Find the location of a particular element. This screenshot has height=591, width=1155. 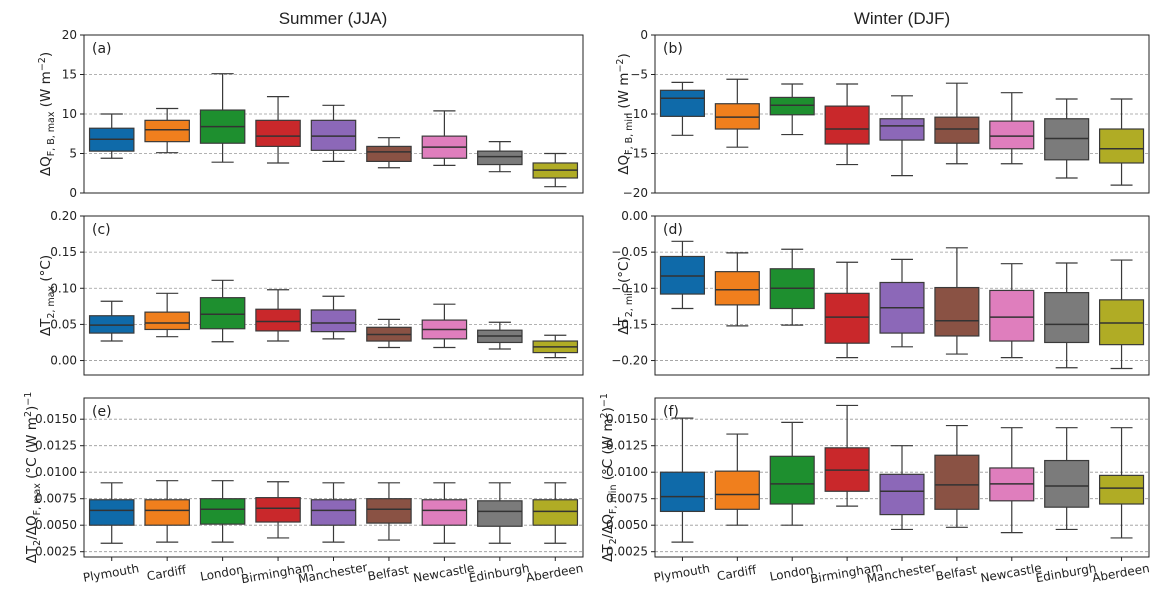

y-axis-label: ΔQF, B, max (W m−2) is located at coordinates (47, 114).